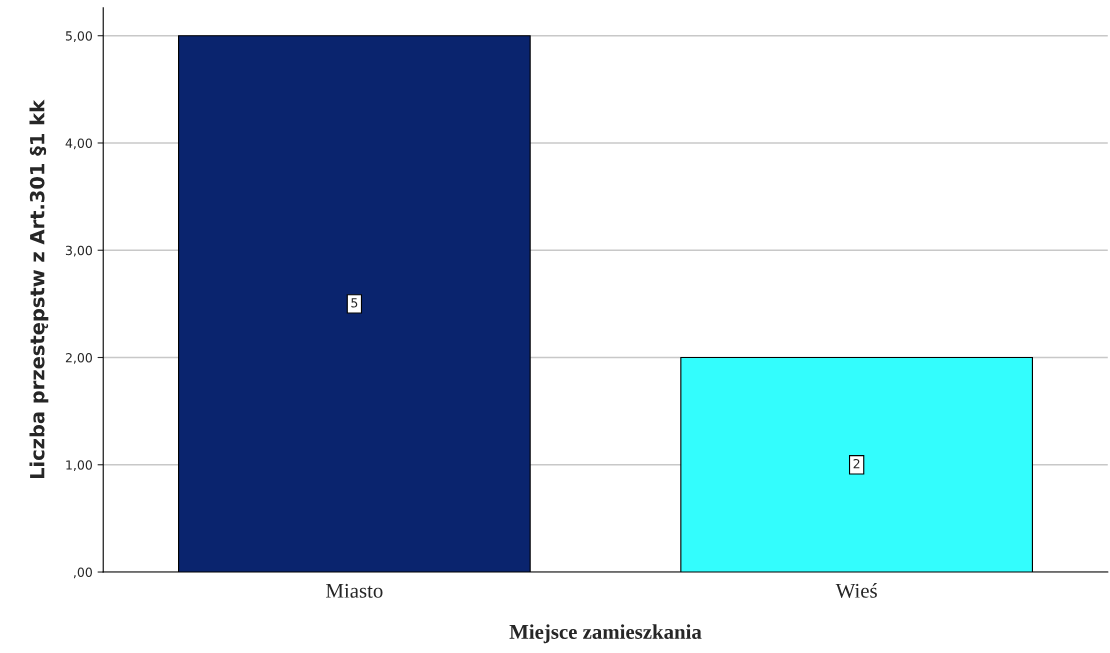  Describe the element at coordinates (79, 465) in the screenshot. I see `y-tick-label: 1,00` at that location.